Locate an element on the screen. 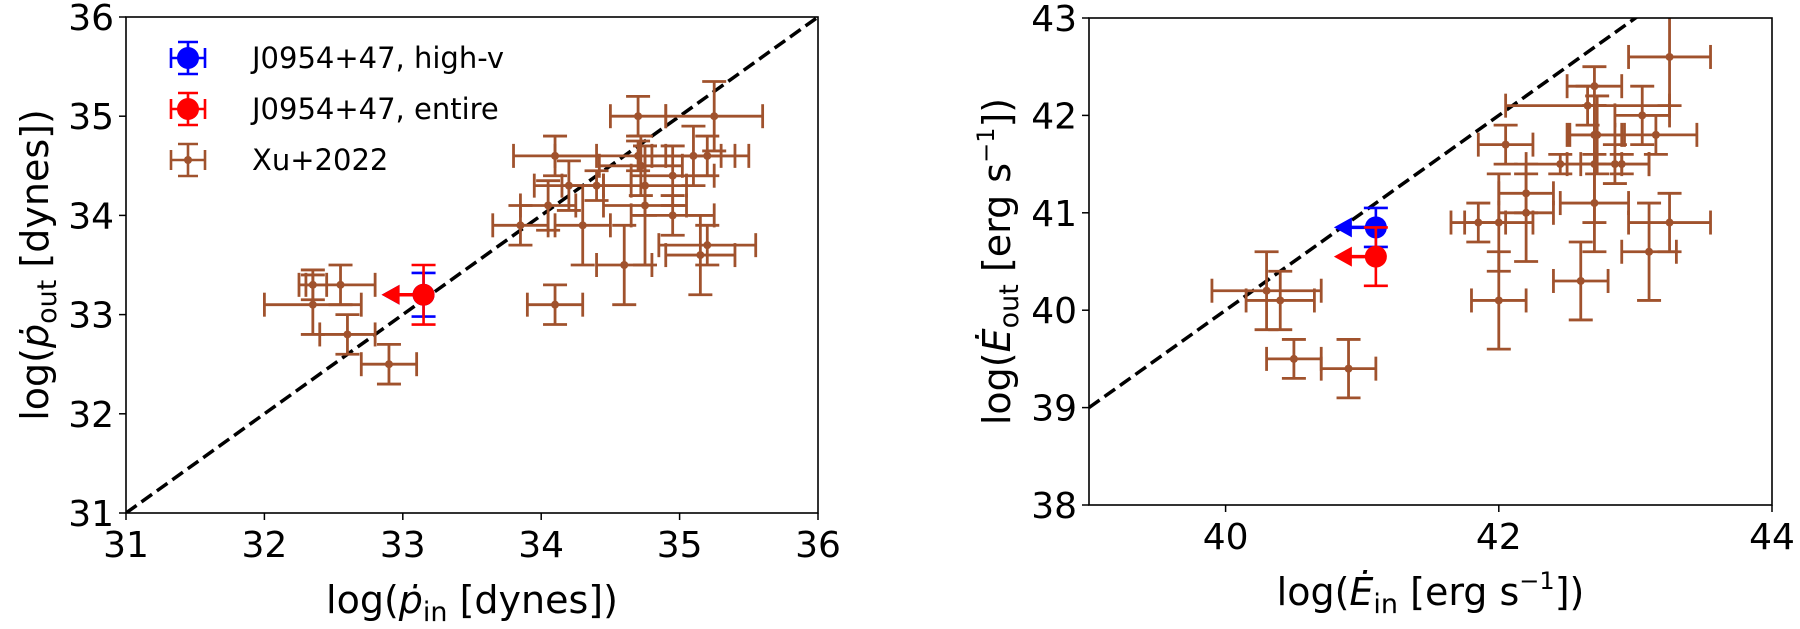  x-axis-label: log(Ėin [erg s−1]) is located at coordinates (1431, 593).